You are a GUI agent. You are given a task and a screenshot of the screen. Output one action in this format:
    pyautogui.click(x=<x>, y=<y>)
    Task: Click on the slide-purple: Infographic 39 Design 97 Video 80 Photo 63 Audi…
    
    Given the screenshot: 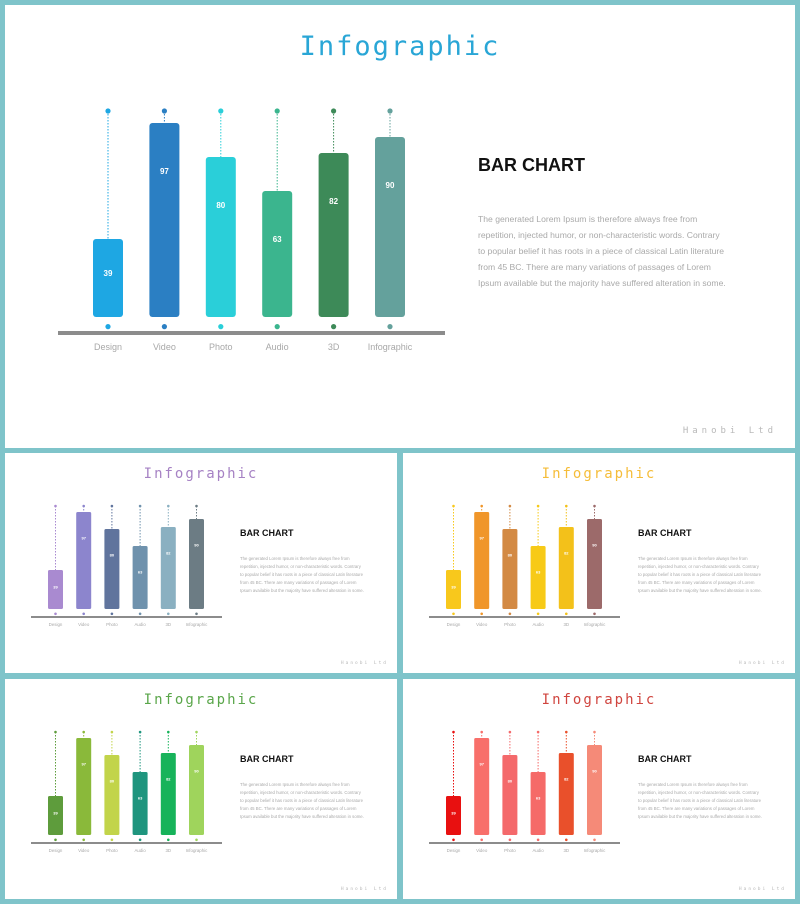 What is the action you would take?
    pyautogui.click(x=201, y=563)
    